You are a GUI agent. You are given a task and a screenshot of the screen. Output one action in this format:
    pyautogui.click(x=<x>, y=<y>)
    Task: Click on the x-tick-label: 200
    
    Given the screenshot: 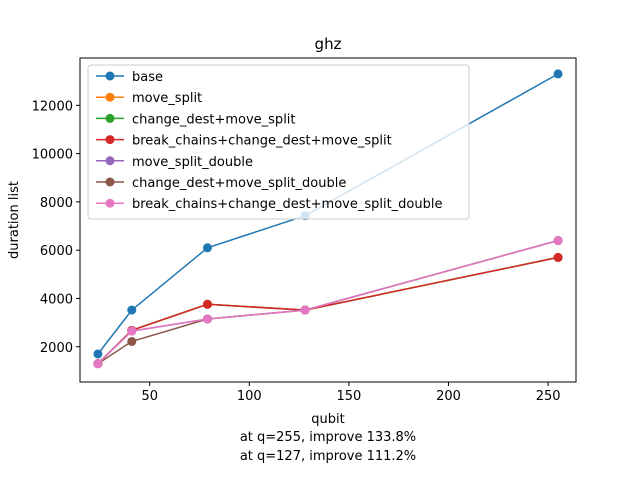 What is the action you would take?
    pyautogui.click(x=448, y=396)
    